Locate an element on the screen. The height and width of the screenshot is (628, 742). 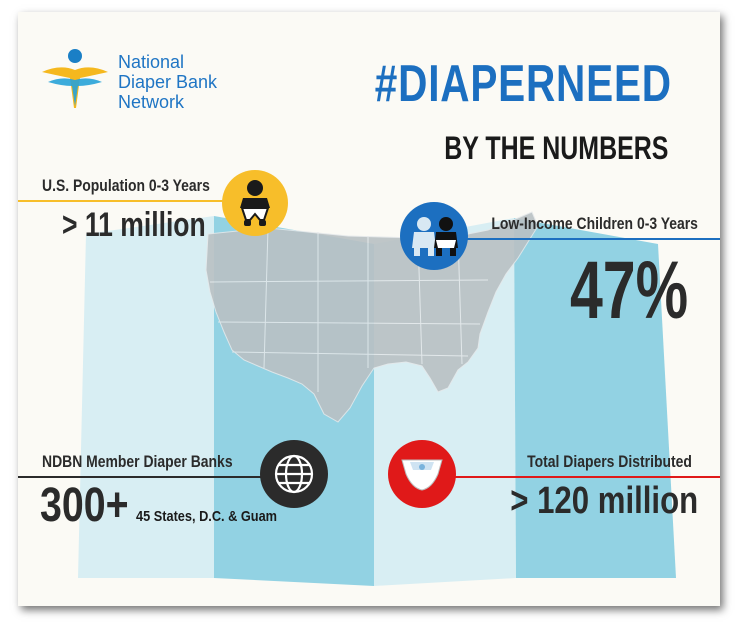
low-income-underline is located at coordinates (593, 239).